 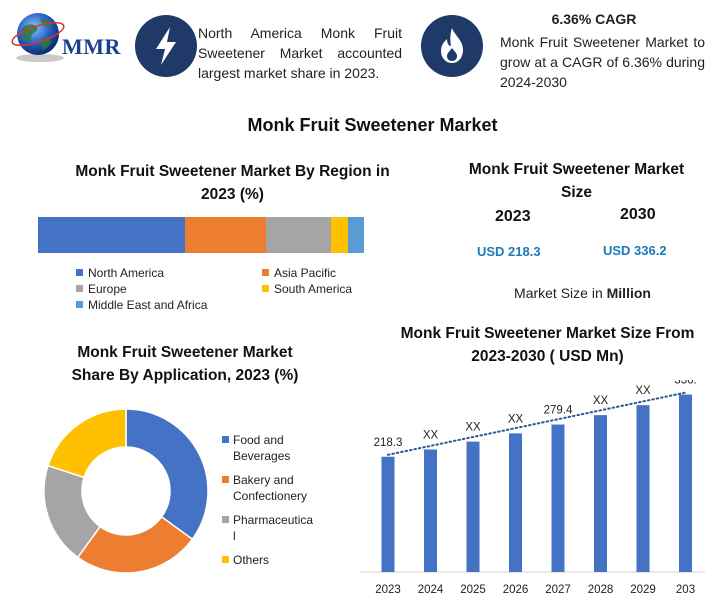 I want to click on region-legend-item: South America, so click(x=307, y=289).